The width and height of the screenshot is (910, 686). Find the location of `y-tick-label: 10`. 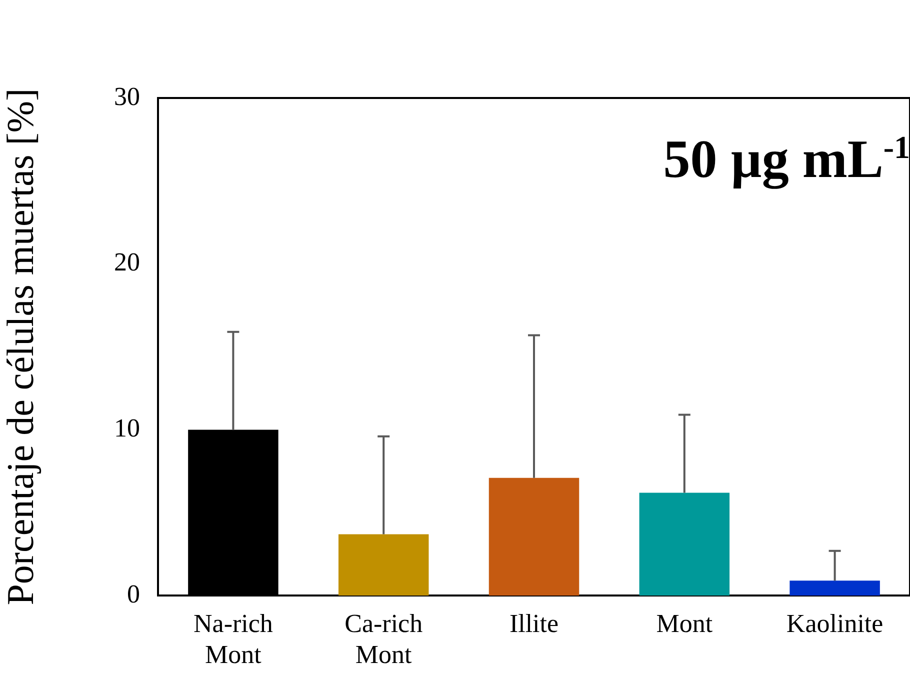

y-tick-label: 10 is located at coordinates (127, 428).